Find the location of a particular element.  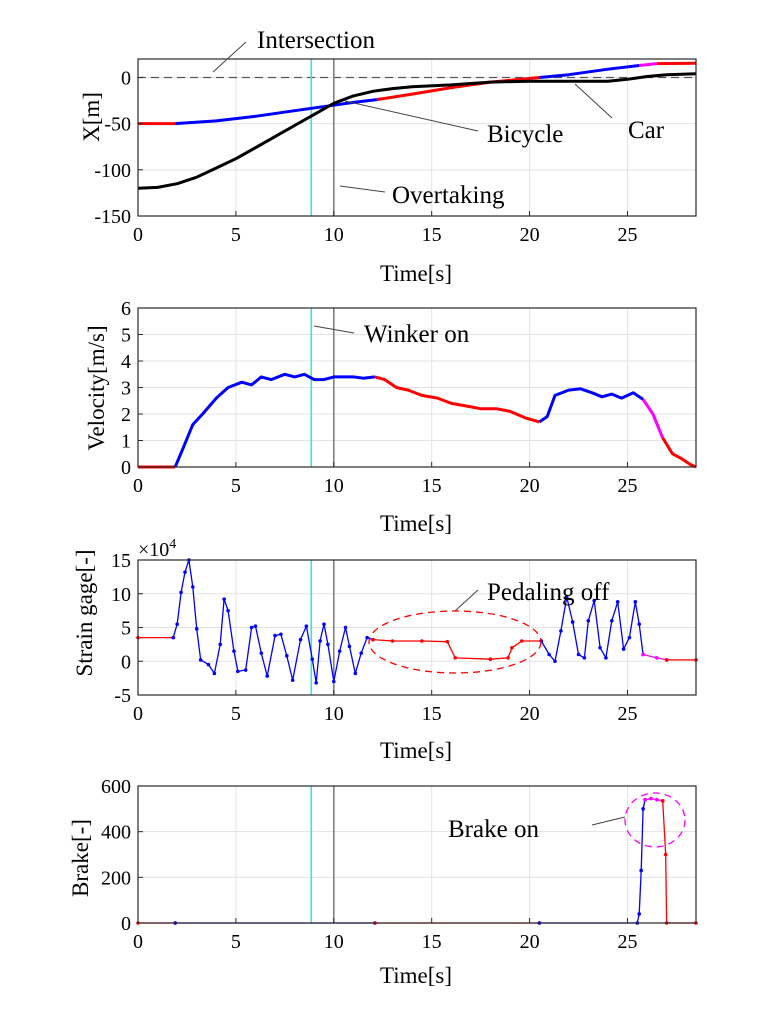

overtaking-annotation: Overtaking is located at coordinates (448, 195).